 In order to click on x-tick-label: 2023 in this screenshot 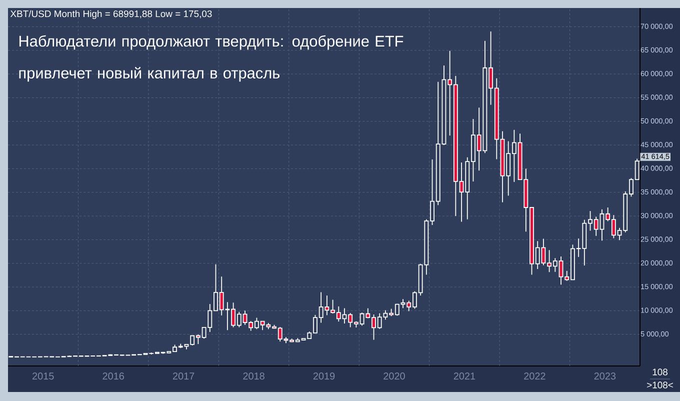, I will do `click(605, 376)`.